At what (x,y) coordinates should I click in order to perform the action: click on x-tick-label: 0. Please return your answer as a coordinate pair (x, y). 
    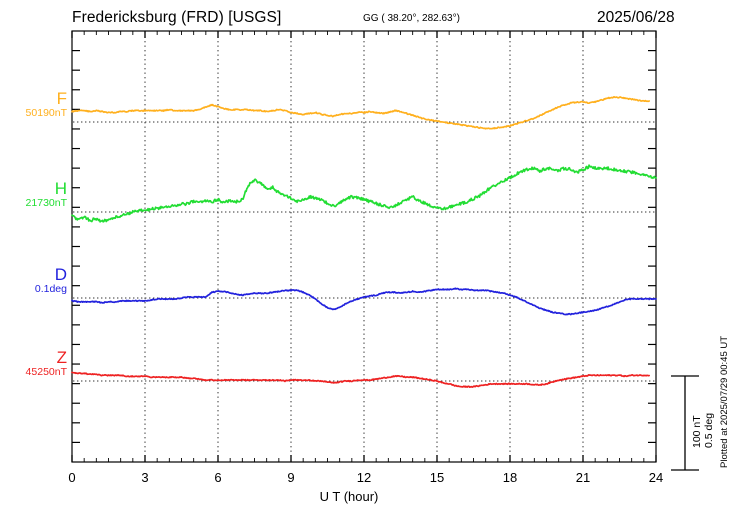
    Looking at the image, I should click on (72, 477).